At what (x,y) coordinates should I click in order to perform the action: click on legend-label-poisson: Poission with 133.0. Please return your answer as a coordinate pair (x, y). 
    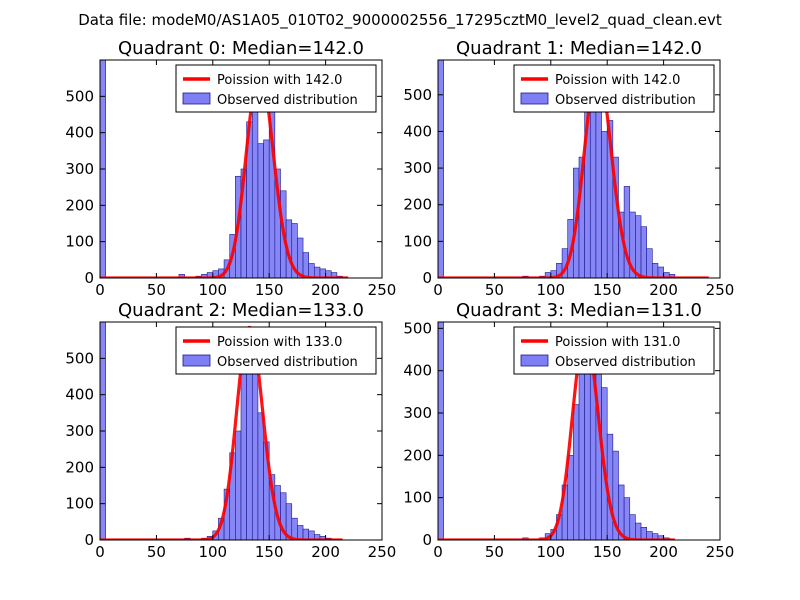
    Looking at the image, I should click on (279, 342).